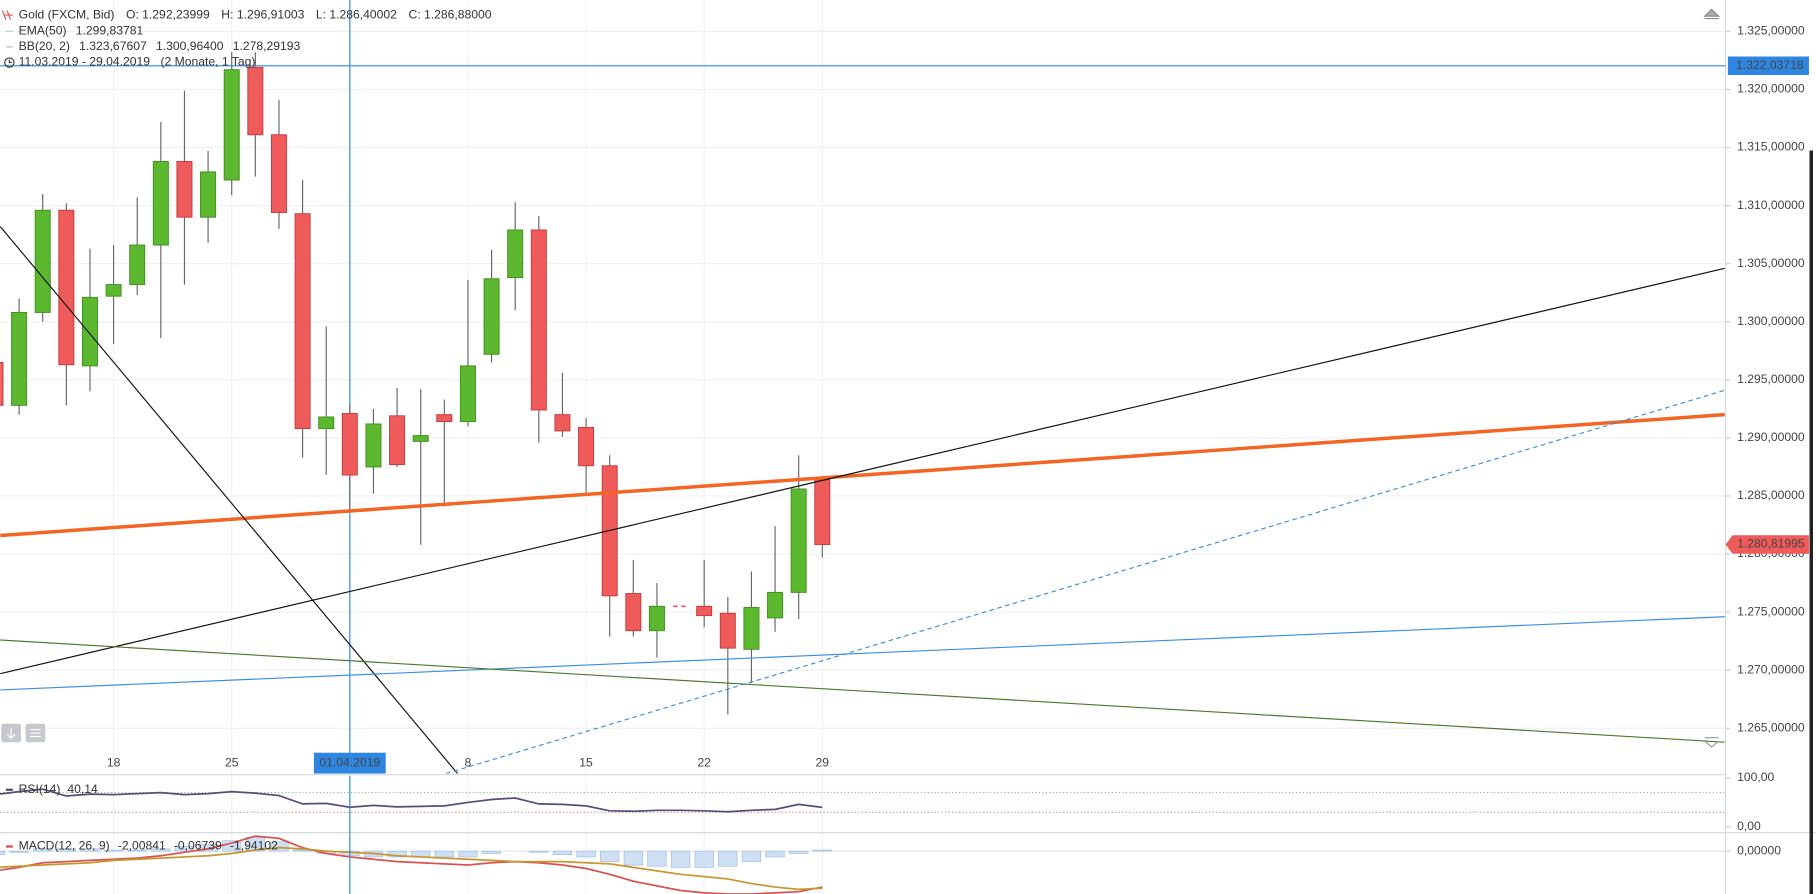  I want to click on rsi-pane, so click(863, 800).